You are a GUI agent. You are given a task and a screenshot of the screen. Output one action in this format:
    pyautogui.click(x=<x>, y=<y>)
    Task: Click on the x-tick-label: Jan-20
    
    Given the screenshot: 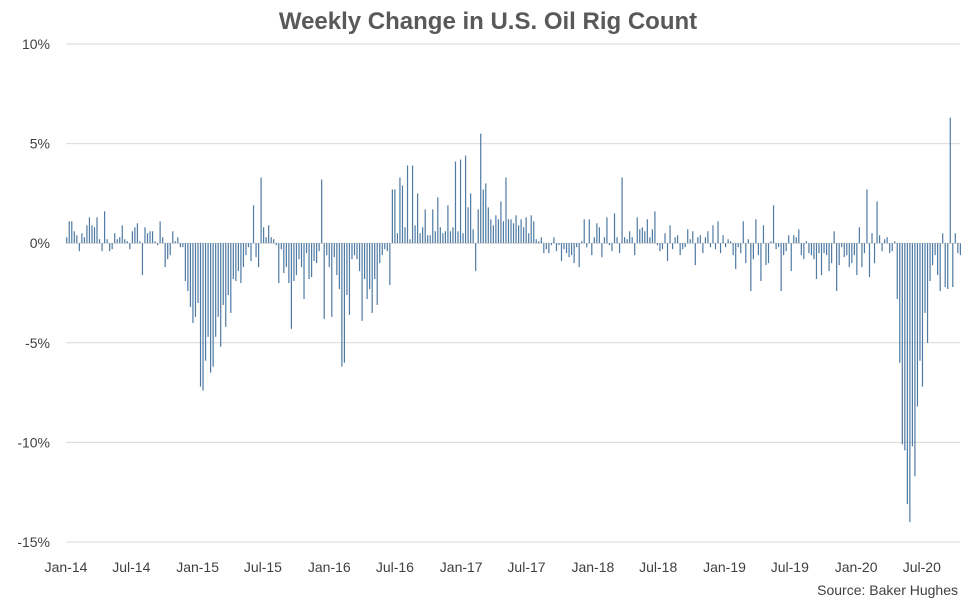 What is the action you would take?
    pyautogui.click(x=856, y=567)
    